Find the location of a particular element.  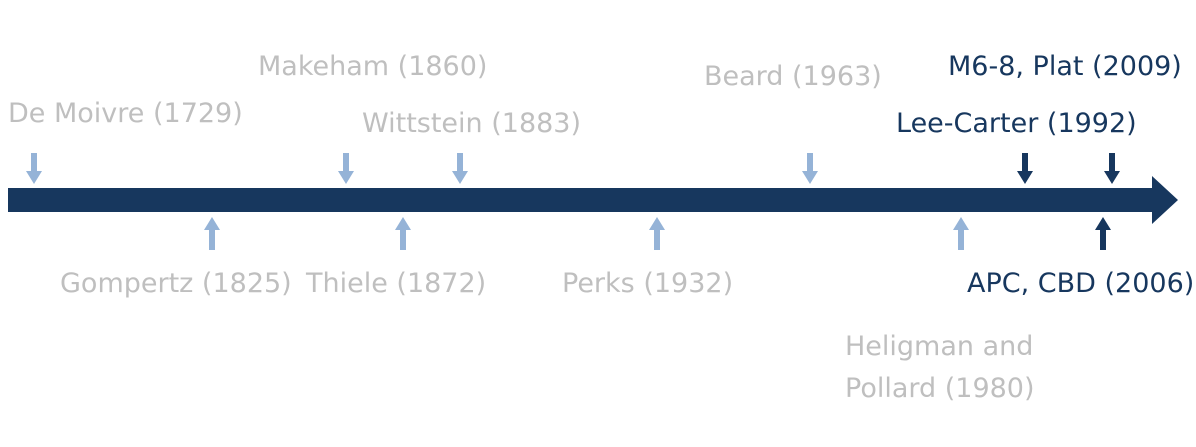

marker-arrow-apc-cbd is located at coordinates (1103, 233).